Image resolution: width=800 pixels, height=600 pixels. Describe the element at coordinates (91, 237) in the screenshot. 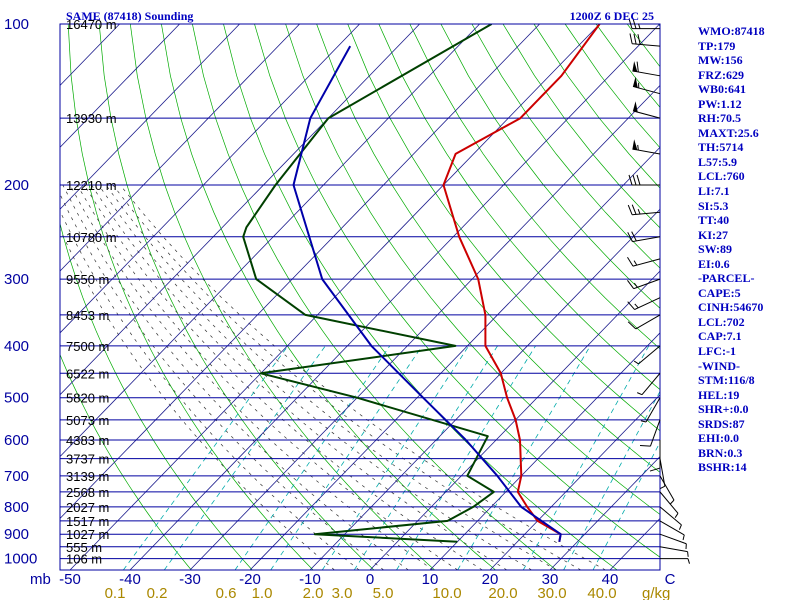

I see `height-label: 10780 m` at that location.